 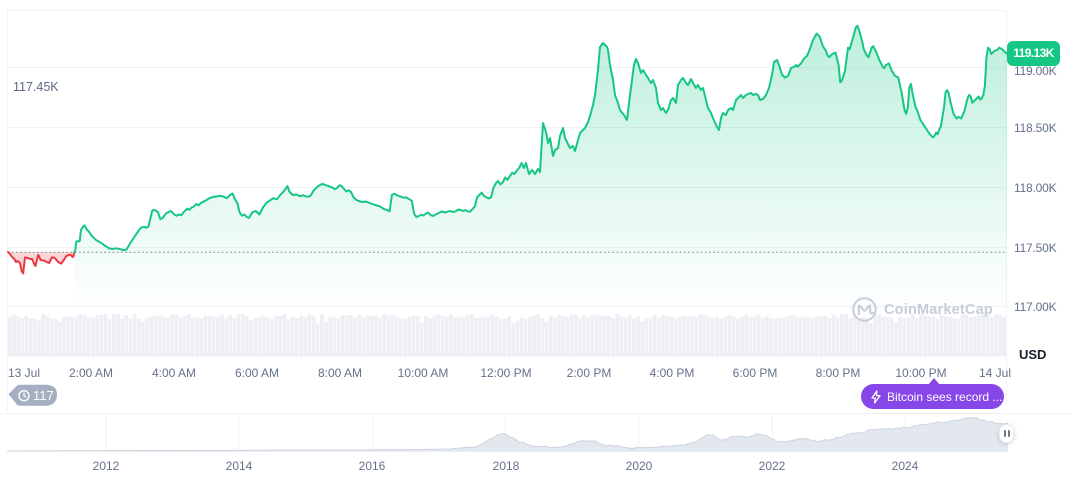 I want to click on svg-text: 117, so click(x=43, y=395).